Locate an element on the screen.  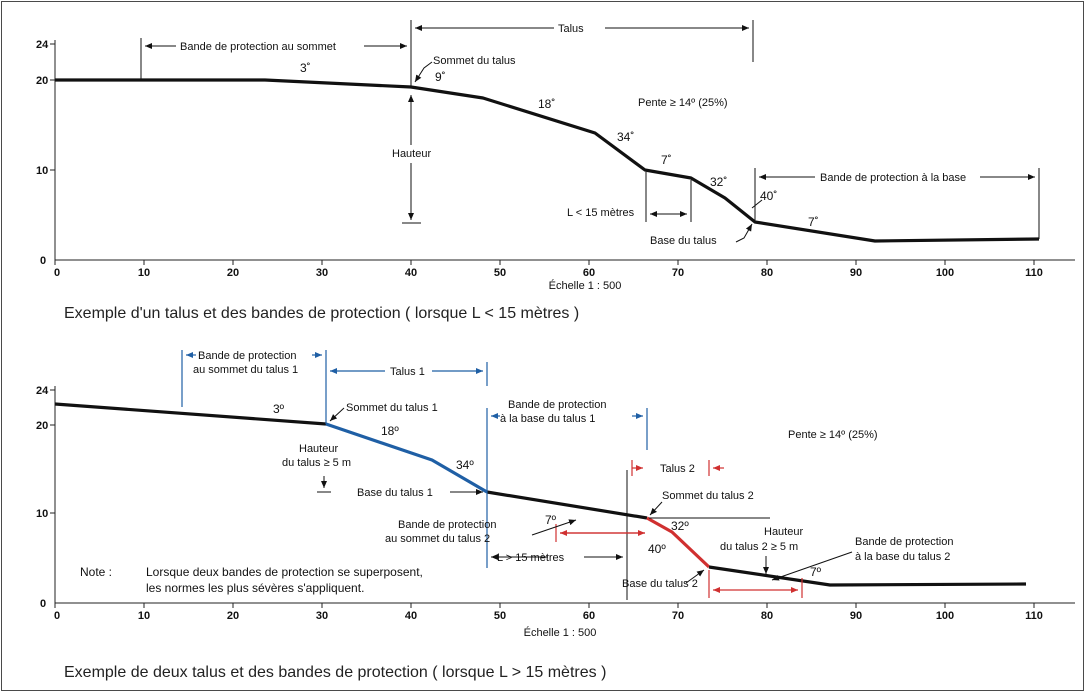
band-top1-label: Bande de protection is located at coordinates (247, 356).